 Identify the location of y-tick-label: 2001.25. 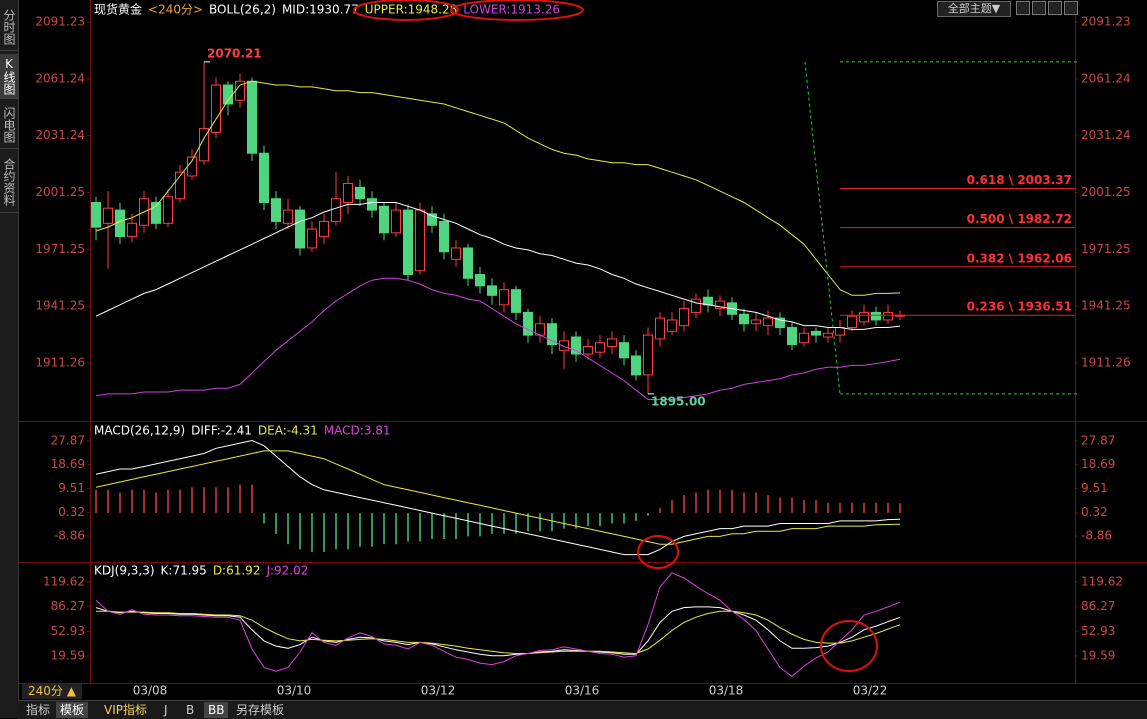
(60, 192).